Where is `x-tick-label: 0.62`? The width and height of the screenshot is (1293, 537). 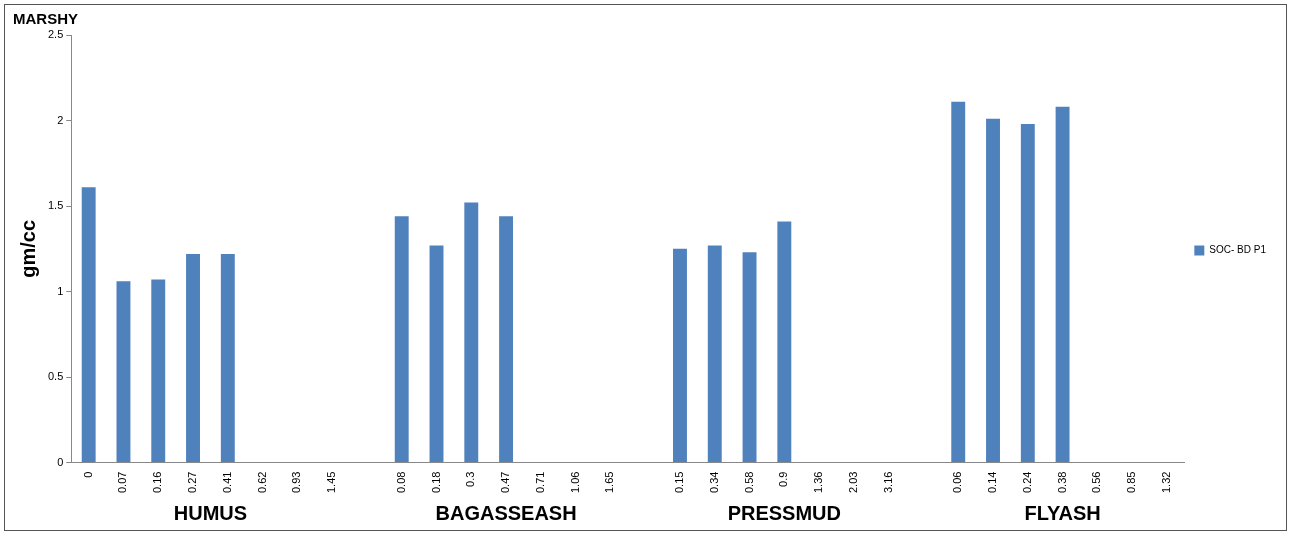 x-tick-label: 0.62 is located at coordinates (261, 482).